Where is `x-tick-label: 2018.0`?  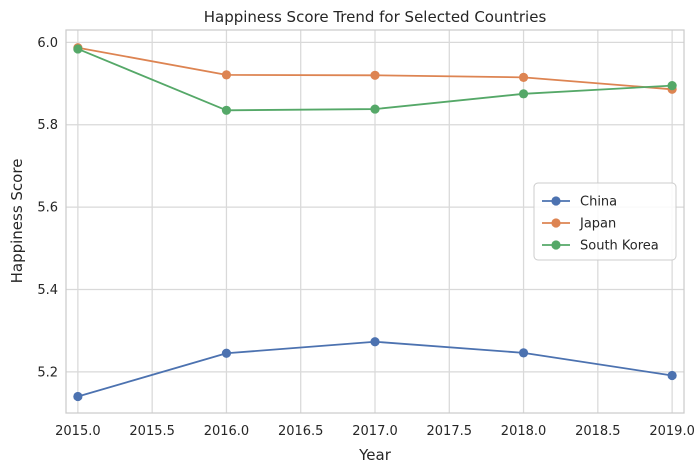
x-tick-label: 2018.0 is located at coordinates (524, 431).